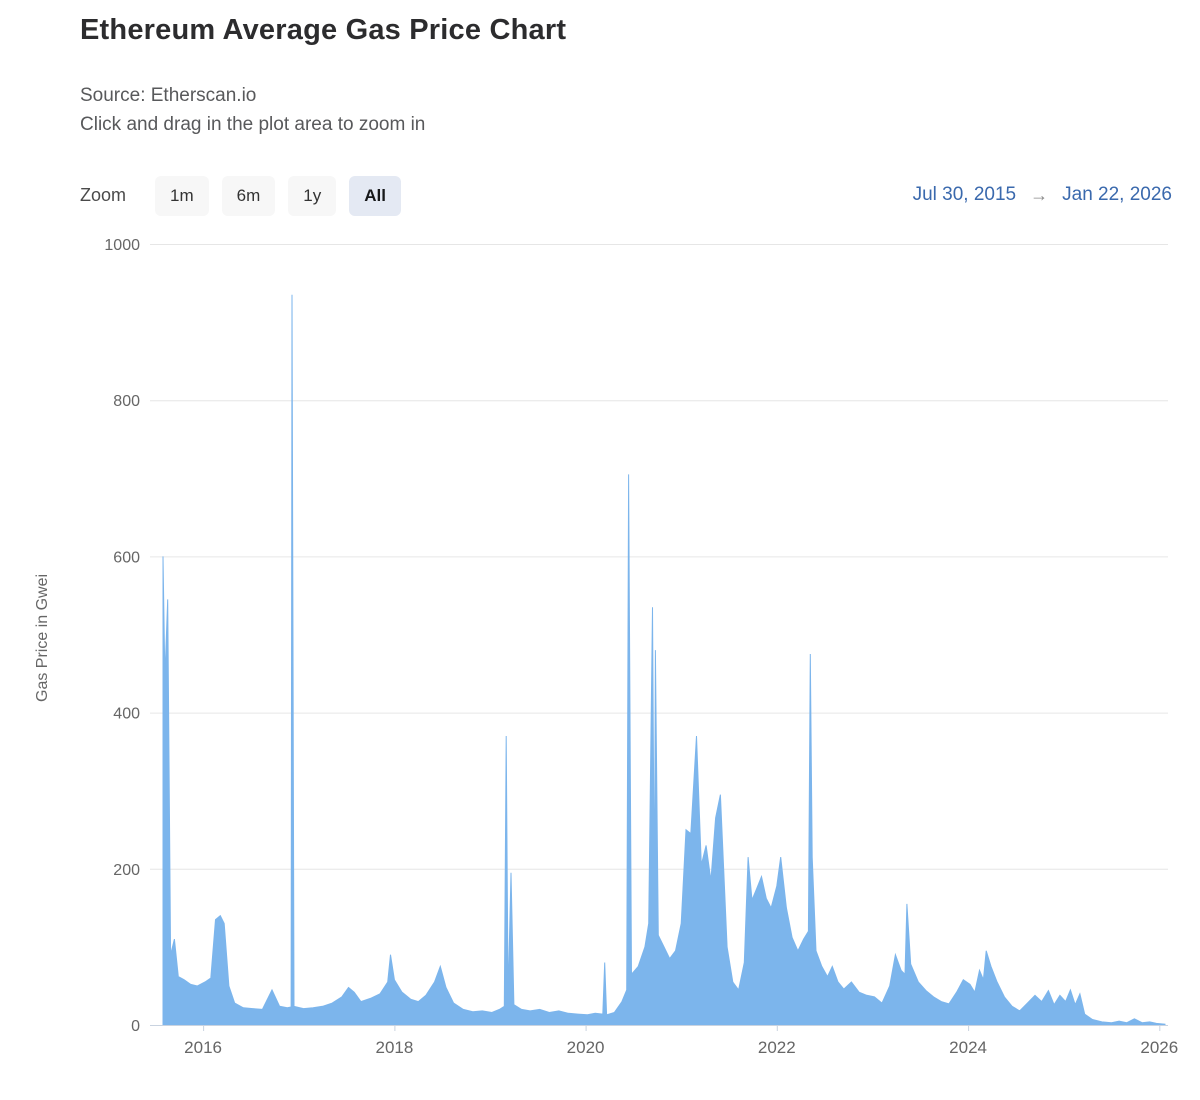 This screenshot has height=1100, width=1200. I want to click on range-to-date: Jan 22, 2026, so click(1117, 194).